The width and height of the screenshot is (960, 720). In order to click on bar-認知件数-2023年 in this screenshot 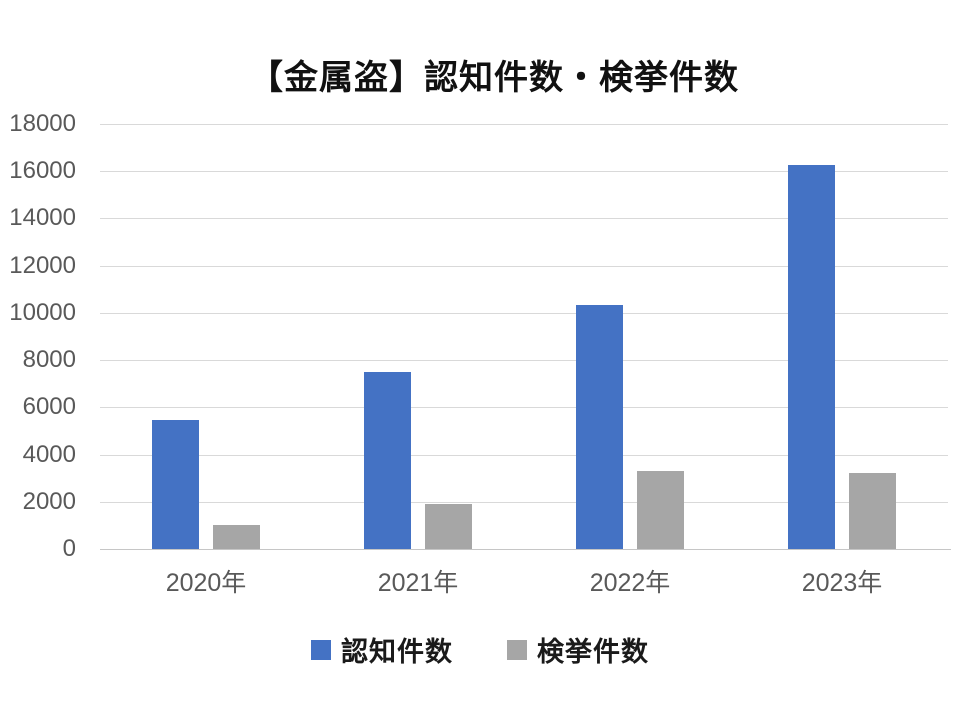, I will do `click(811, 356)`.